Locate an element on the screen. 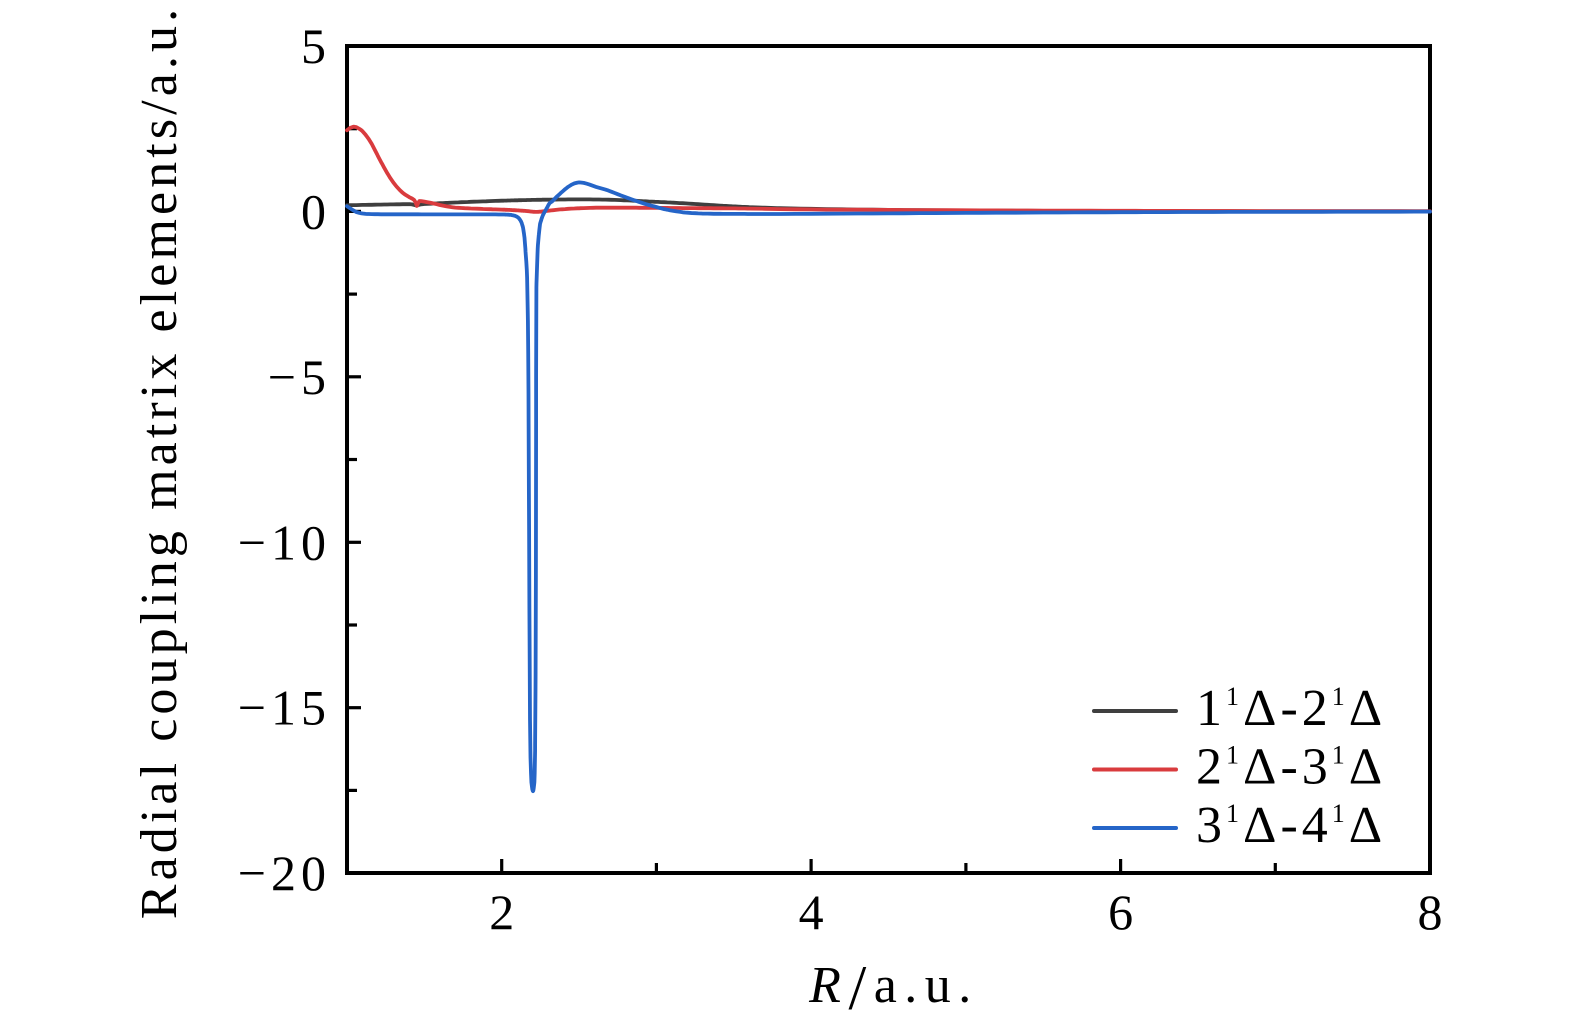 The image size is (1575, 1024). svg-text: 11Δ-21Δ is located at coordinates (1291, 708).